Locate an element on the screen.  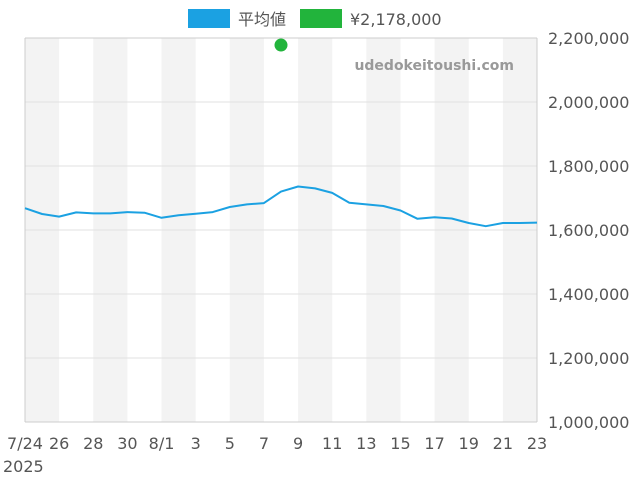
x-tick-label: 11 is located at coordinates (332, 443).